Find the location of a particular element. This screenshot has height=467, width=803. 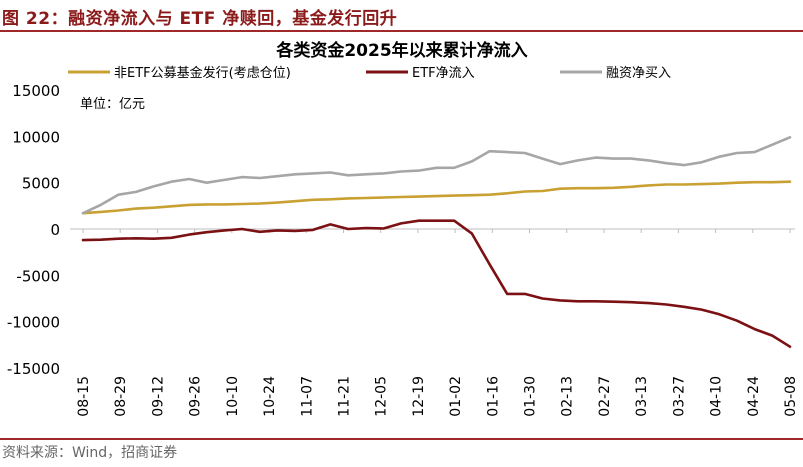

x-tick-label: 03-27 is located at coordinates (679, 396).